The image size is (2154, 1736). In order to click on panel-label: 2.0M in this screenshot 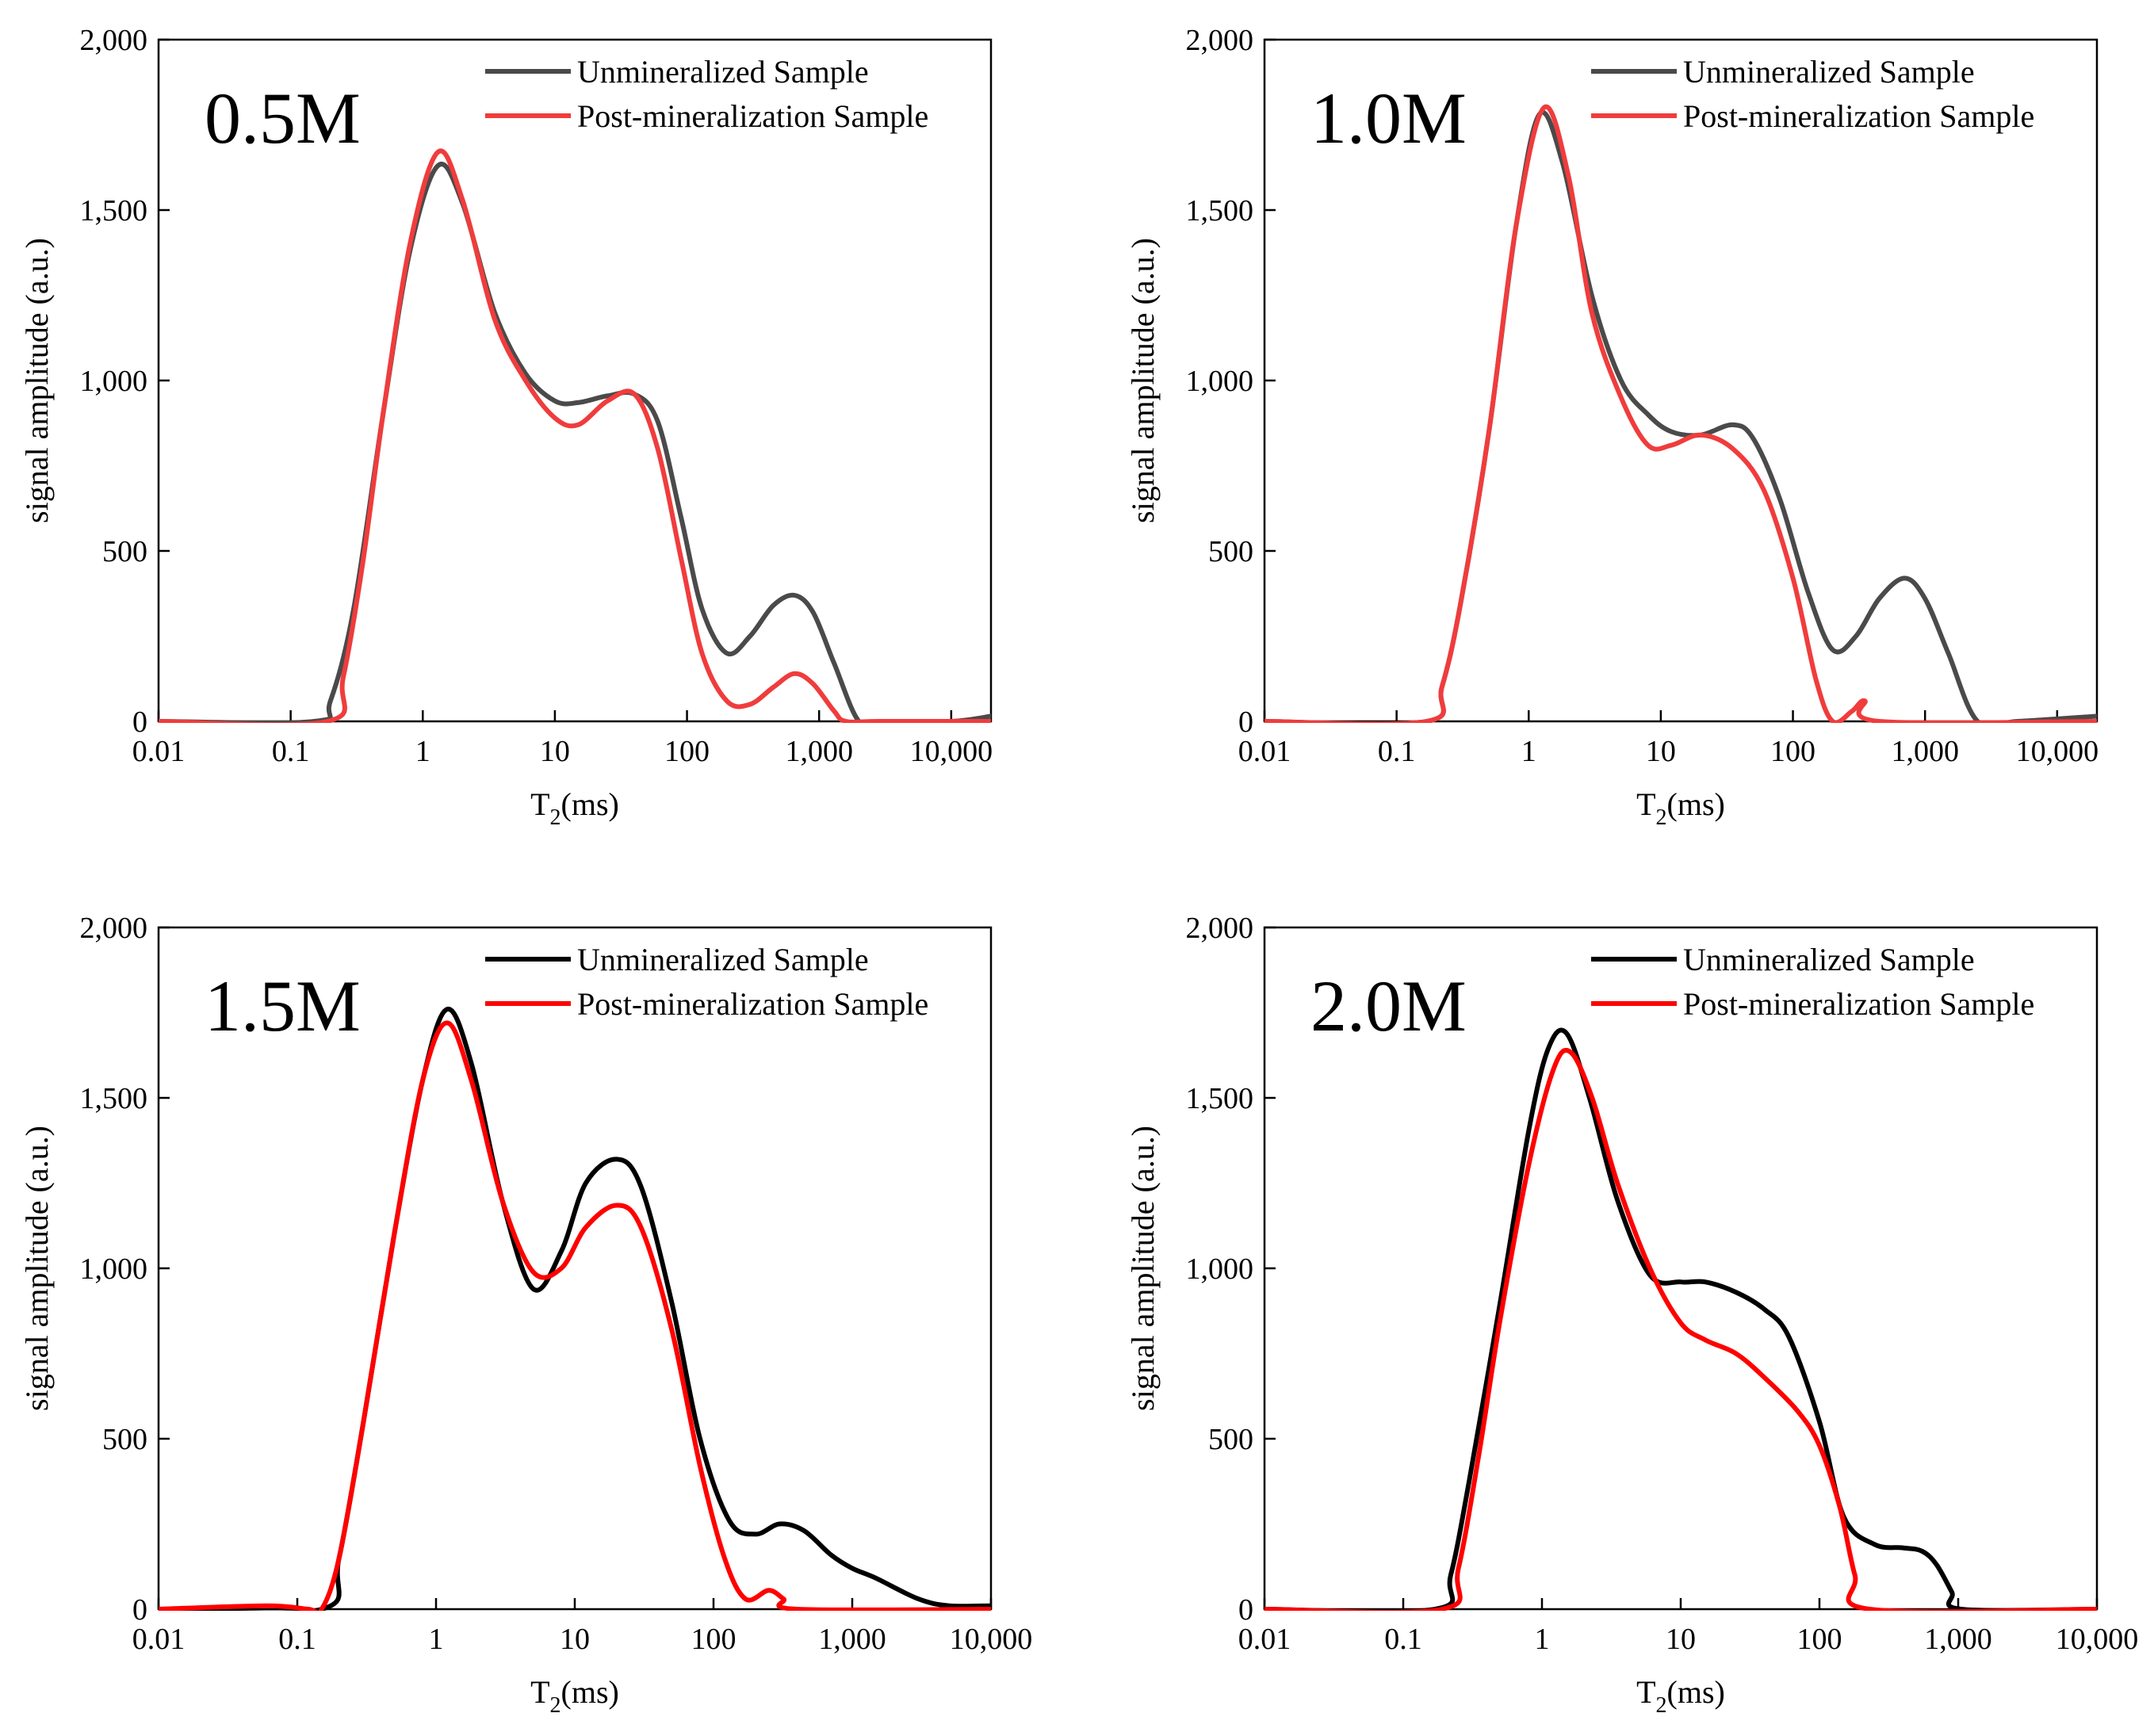, I will do `click(1388, 1006)`.